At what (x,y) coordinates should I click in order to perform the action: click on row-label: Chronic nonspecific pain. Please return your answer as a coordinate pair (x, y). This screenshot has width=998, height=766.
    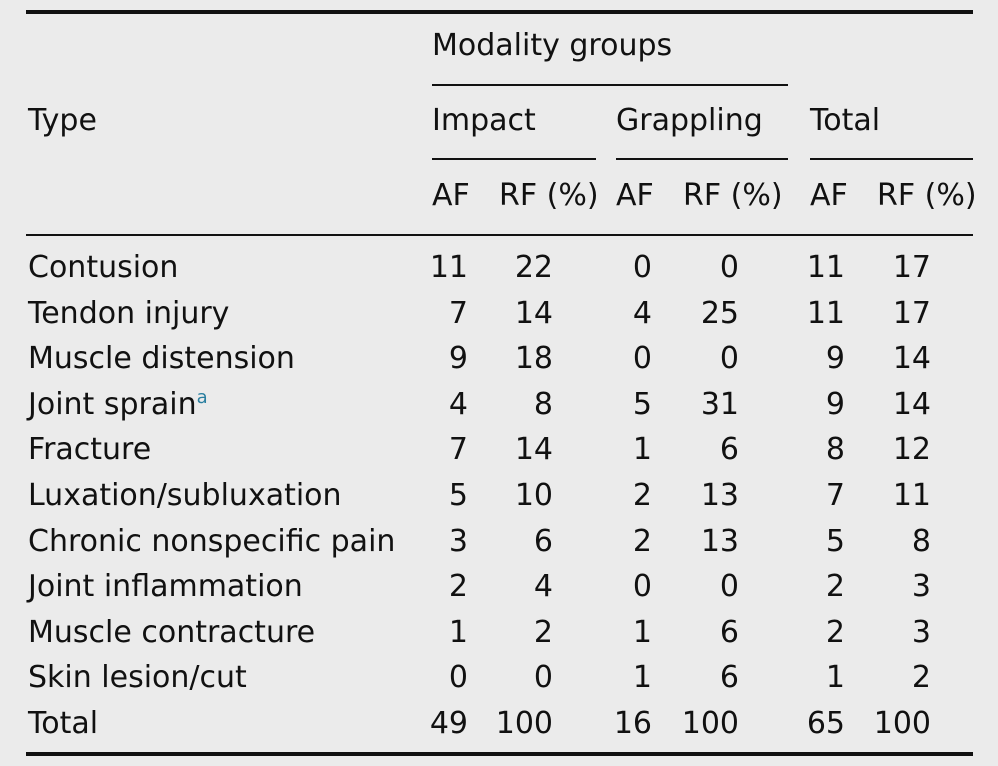
    Looking at the image, I should click on (211, 542).